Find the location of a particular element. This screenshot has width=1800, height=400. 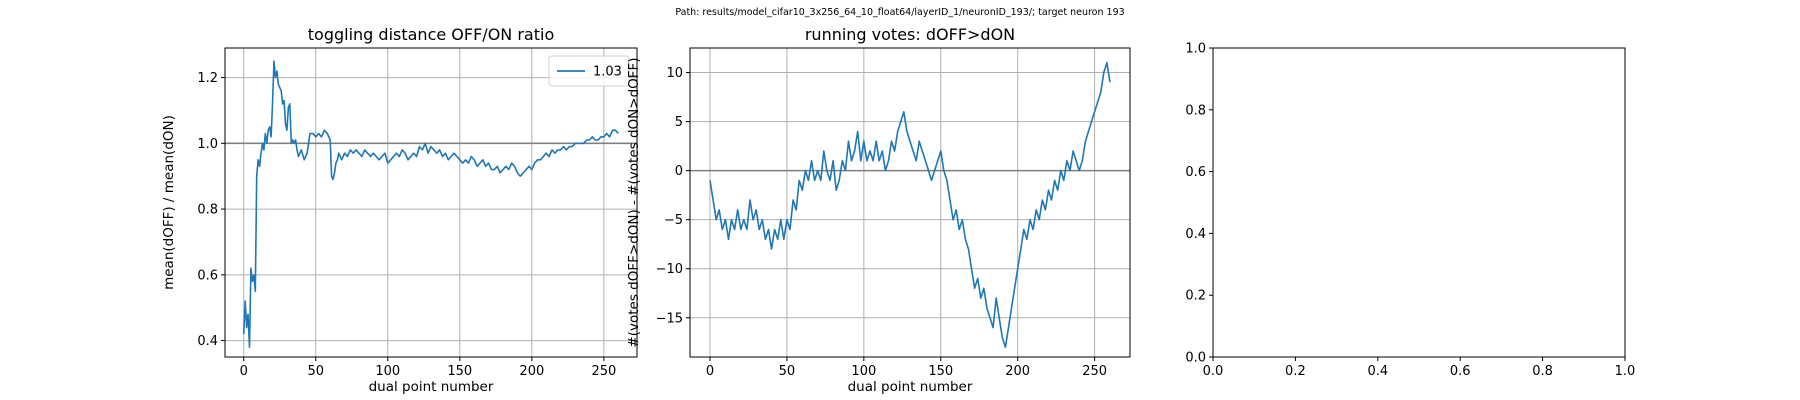

x-tick-label: 1.0 is located at coordinates (1625, 371).